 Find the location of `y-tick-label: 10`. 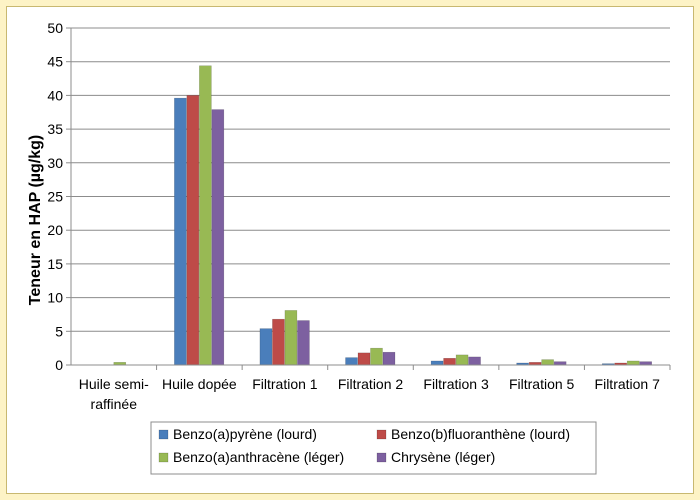

y-tick-label: 10 is located at coordinates (55, 298).